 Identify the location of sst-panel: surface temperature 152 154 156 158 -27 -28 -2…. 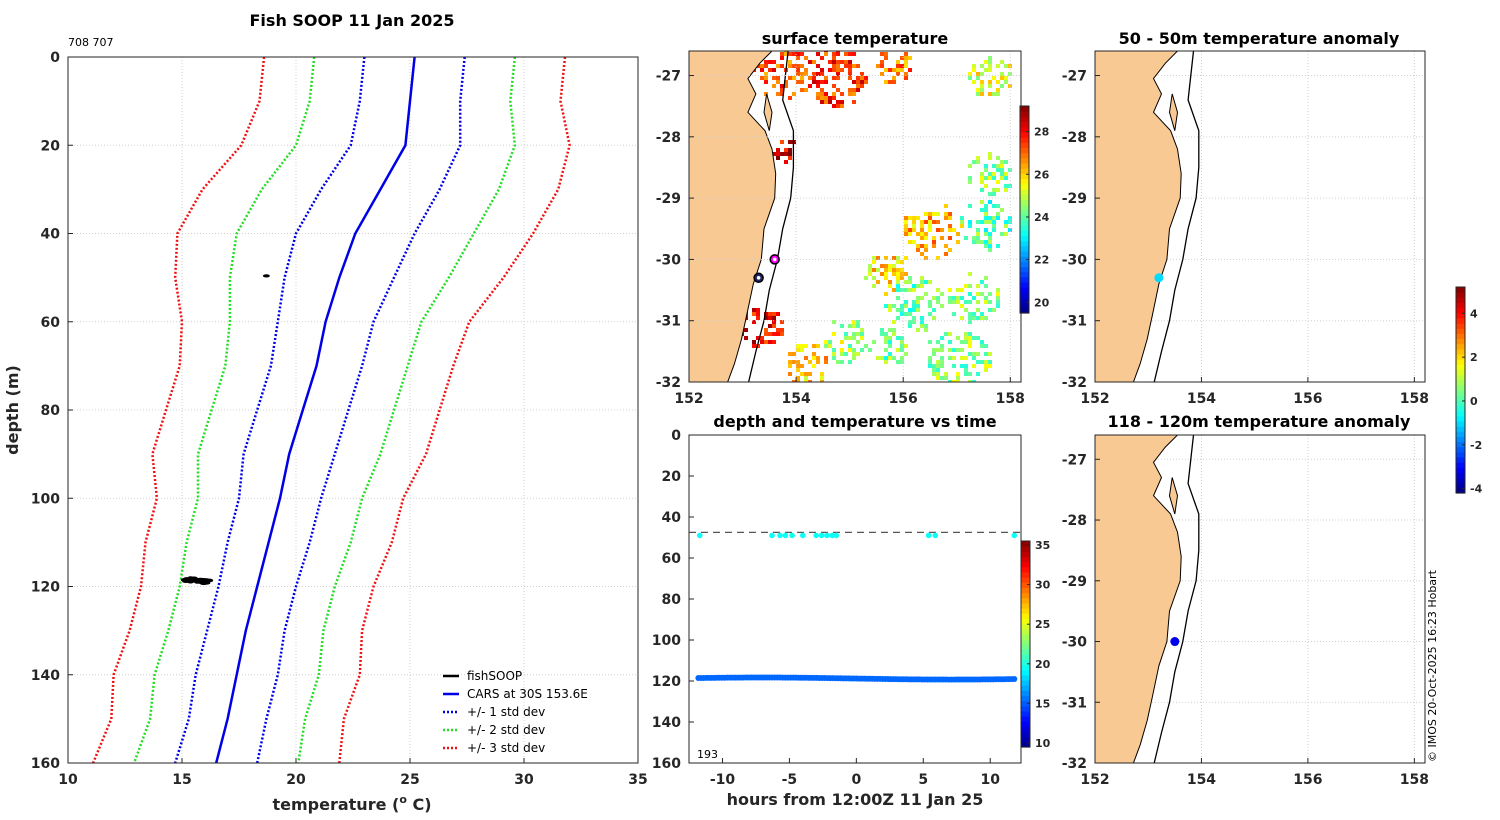
(853, 218).